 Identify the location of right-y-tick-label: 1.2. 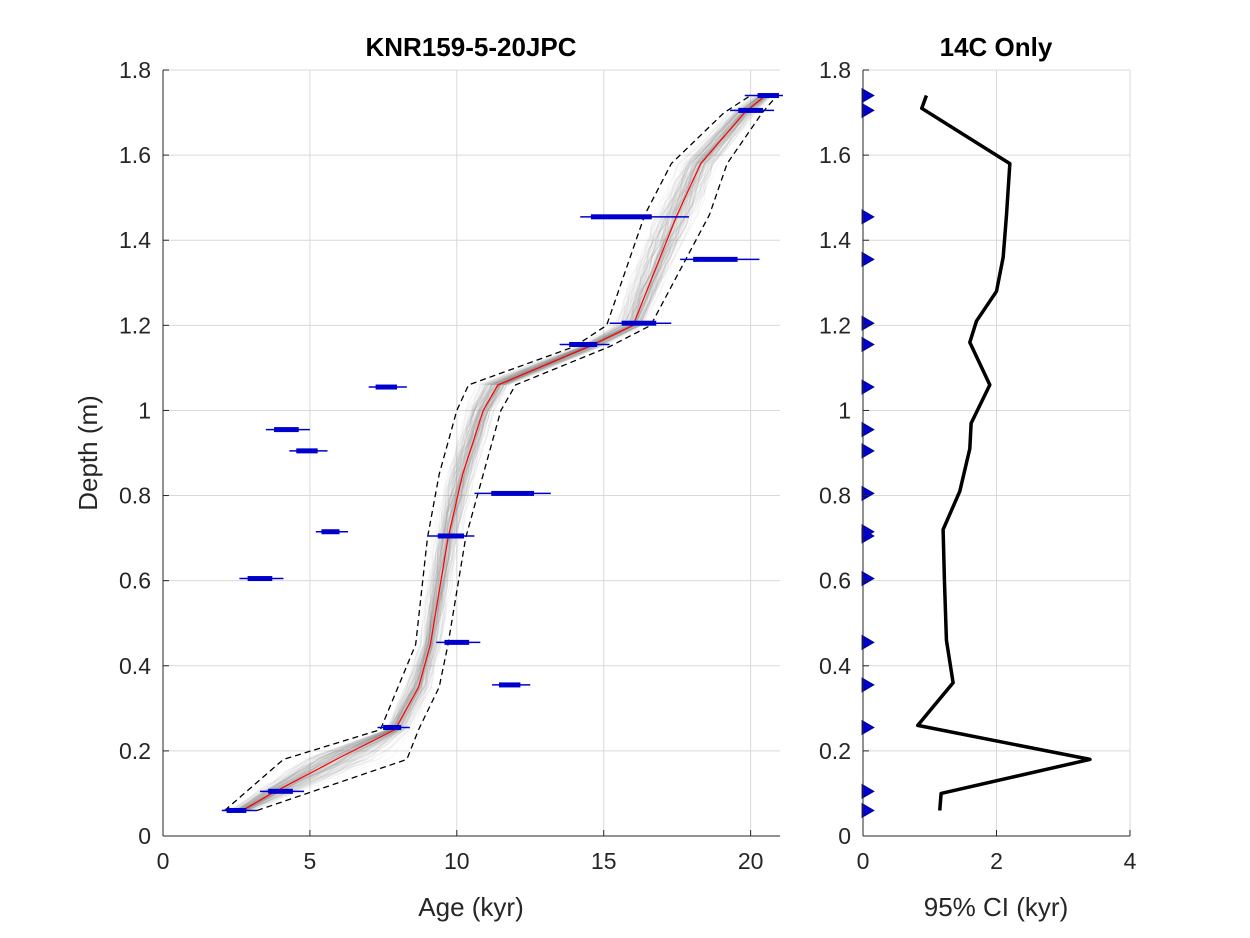
(835, 325).